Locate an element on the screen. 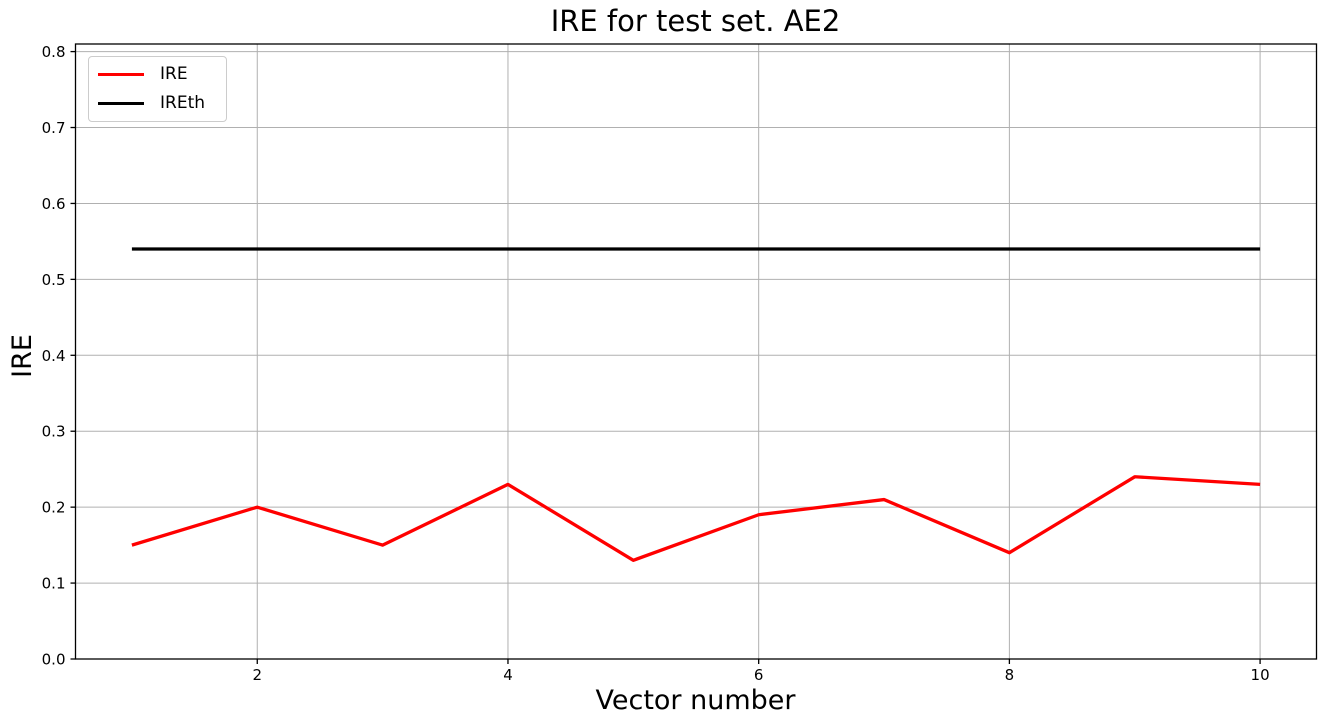 Image resolution: width=1325 pixels, height=727 pixels. series-line-ire is located at coordinates (696, 518).